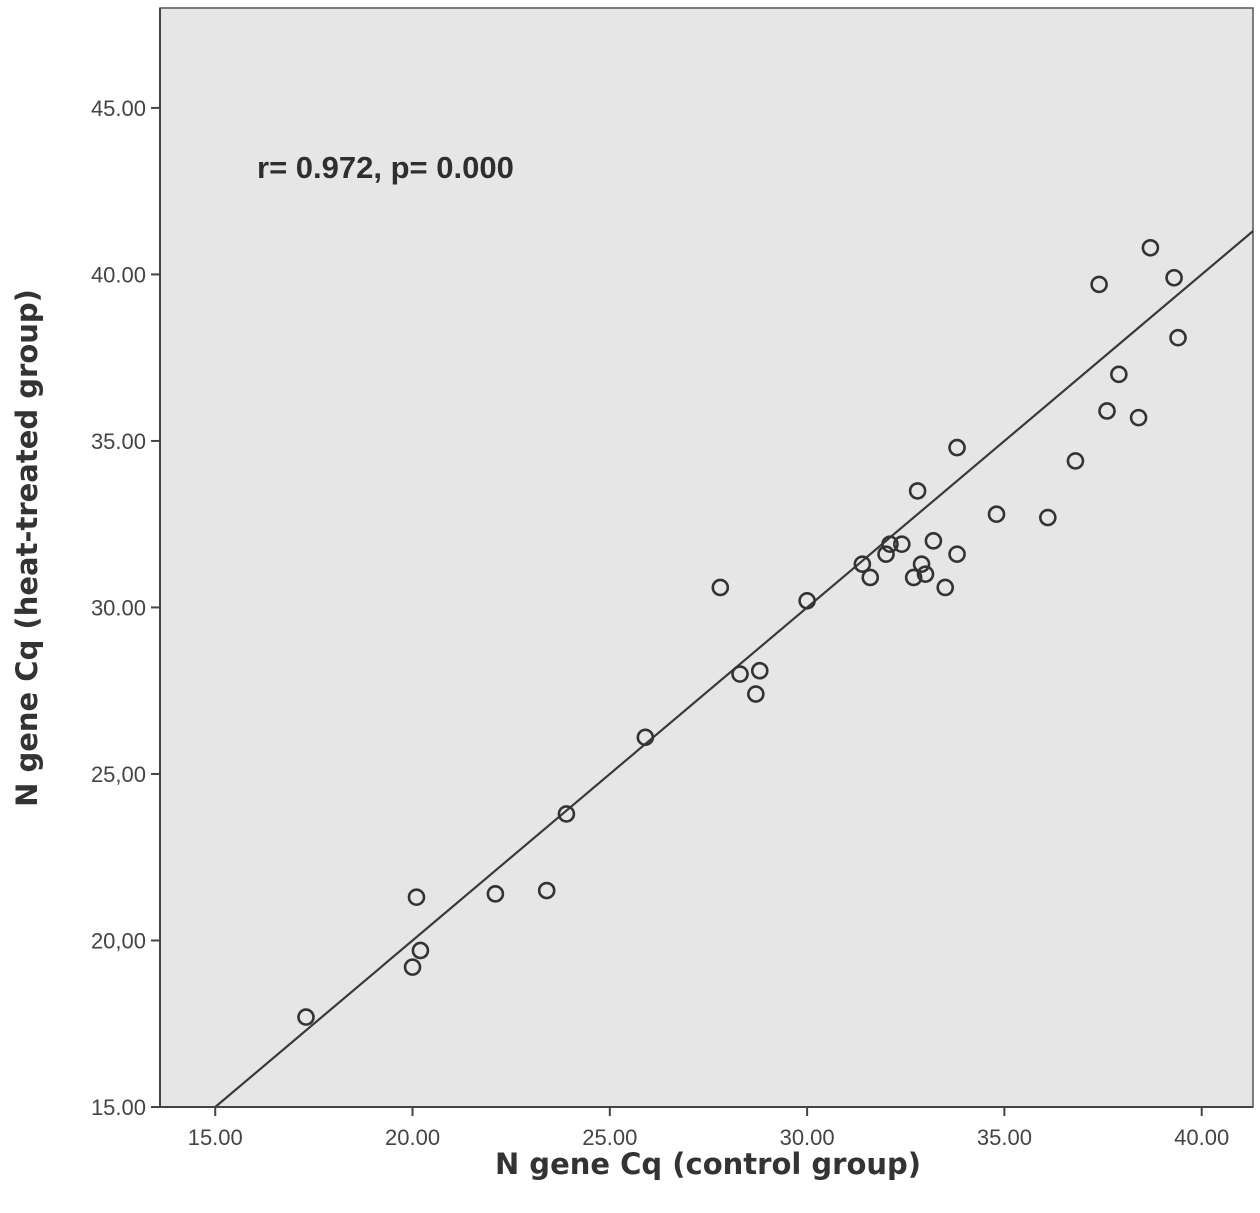 This screenshot has width=1260, height=1213. I want to click on y-axis-title: N gene Cq (heat-treated group), so click(27, 548).